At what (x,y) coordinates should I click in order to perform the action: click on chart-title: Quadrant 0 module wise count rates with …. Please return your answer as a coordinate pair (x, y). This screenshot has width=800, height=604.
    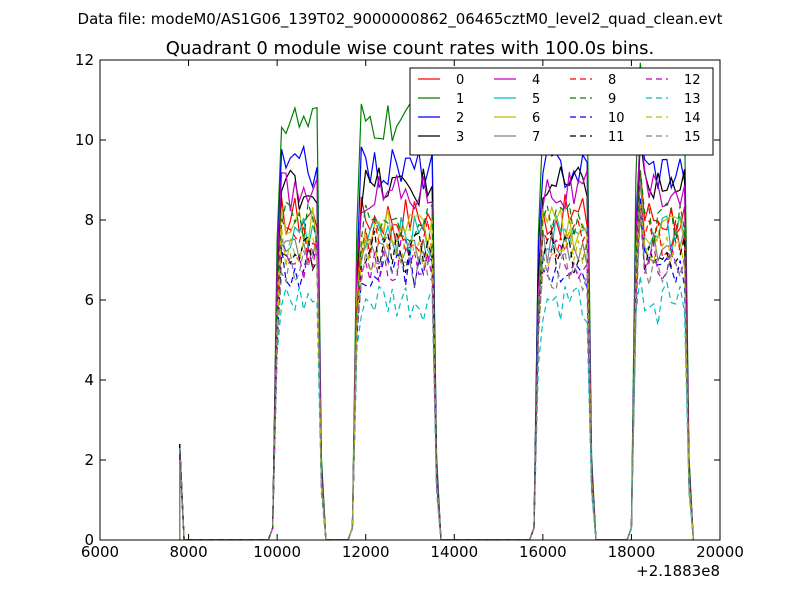
    Looking at the image, I should click on (410, 48).